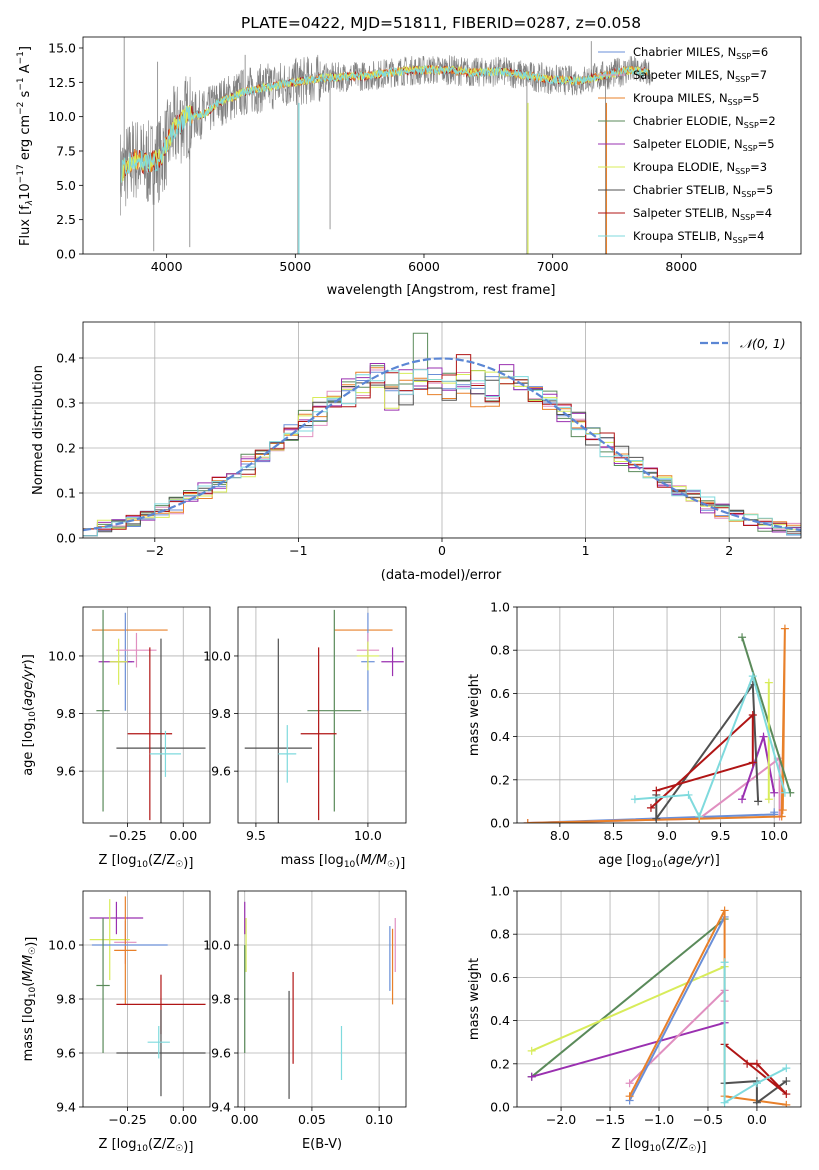  I want to click on label-part: M/M, so click(28, 968).